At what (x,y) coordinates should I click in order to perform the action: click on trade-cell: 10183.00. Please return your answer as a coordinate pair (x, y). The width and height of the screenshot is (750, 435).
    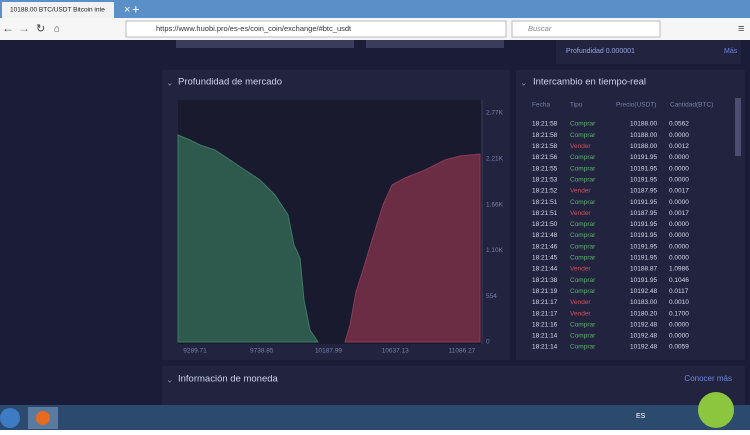
    Looking at the image, I should click on (643, 302).